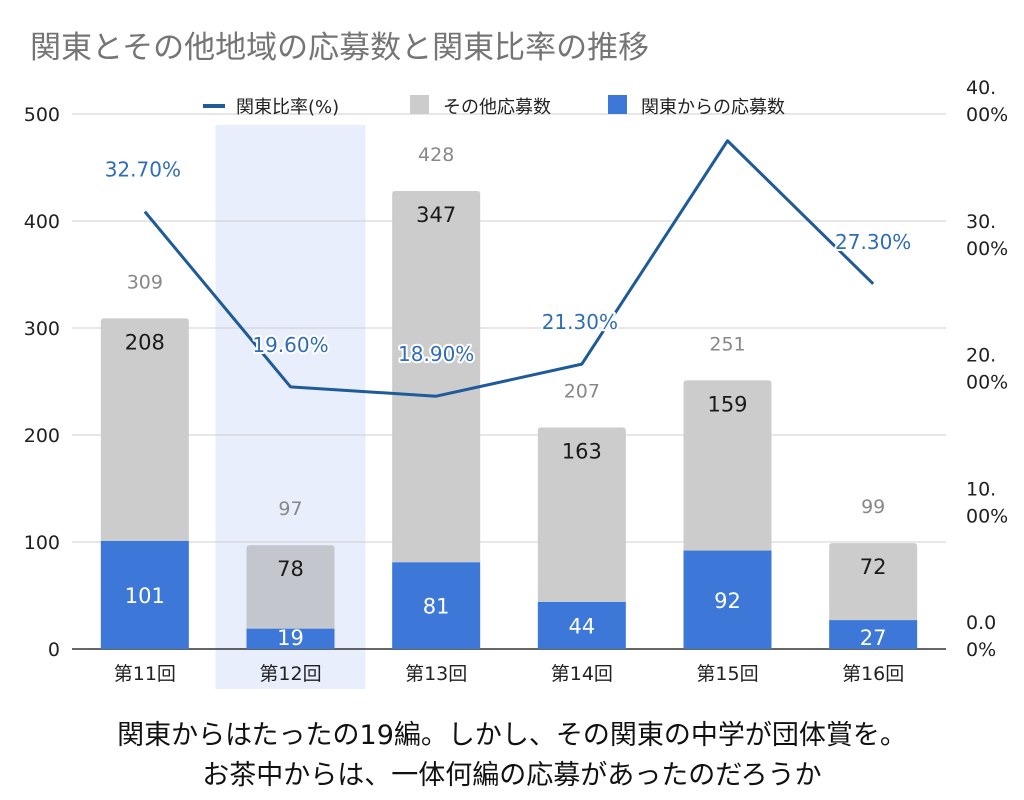 This screenshot has width=1024, height=800. I want to click on line-value-halo: 27.30%, so click(873, 242).